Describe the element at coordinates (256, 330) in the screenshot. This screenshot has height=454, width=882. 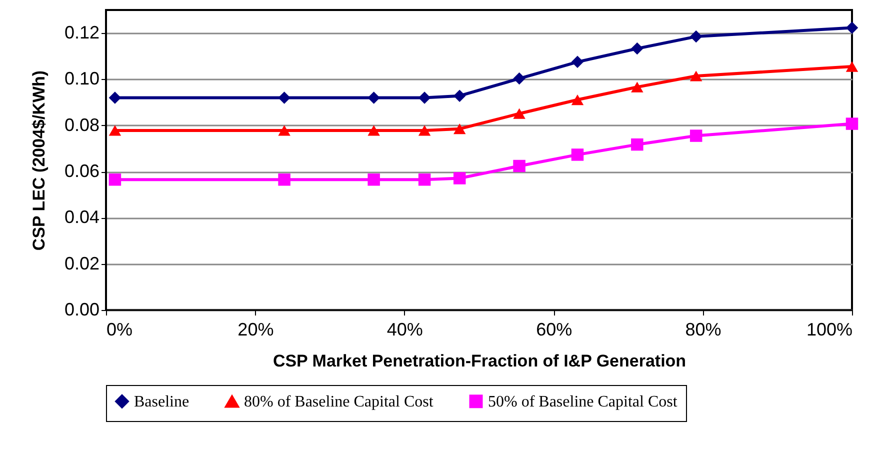
I see `x-tick-label: 20%` at that location.